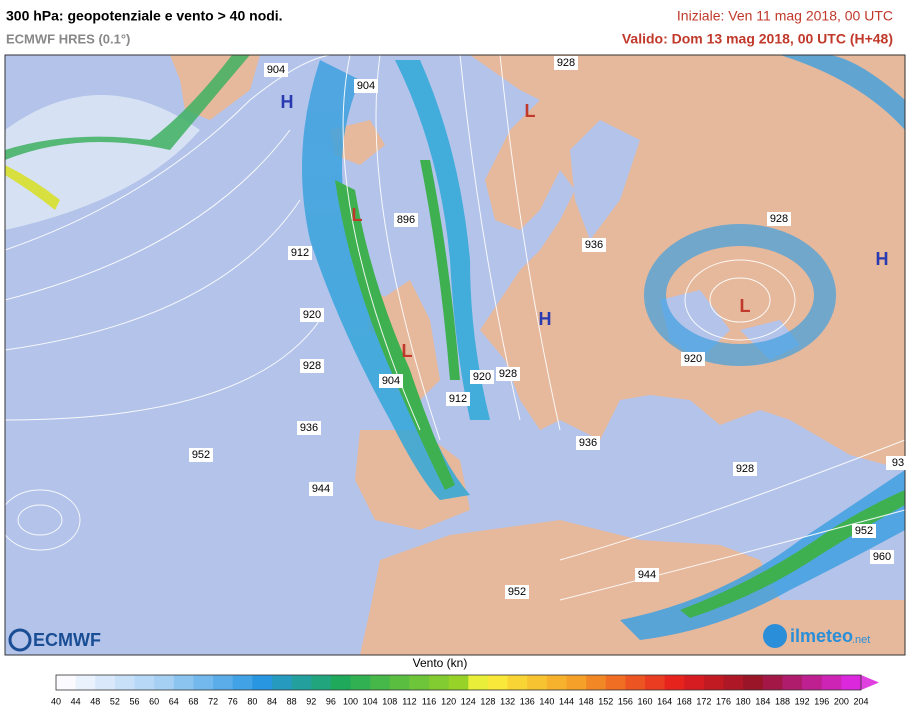 The width and height of the screenshot is (910, 715). I want to click on contour-label: 936, so click(309, 428).